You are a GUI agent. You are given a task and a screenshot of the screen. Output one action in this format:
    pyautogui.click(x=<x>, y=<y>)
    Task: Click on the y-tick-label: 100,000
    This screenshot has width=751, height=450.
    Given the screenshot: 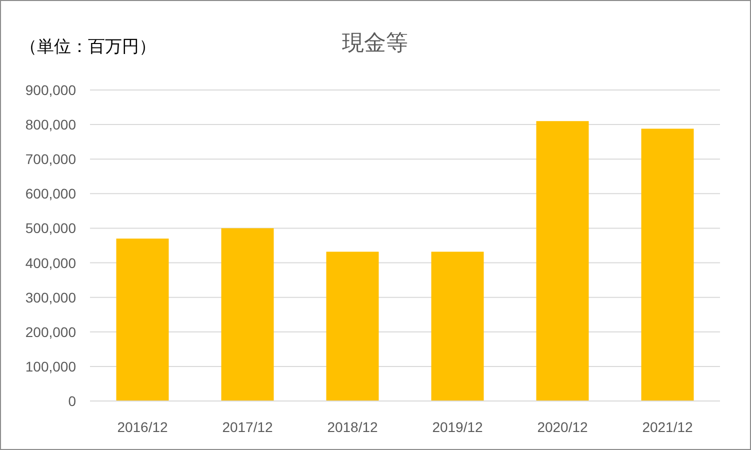 What is the action you would take?
    pyautogui.click(x=50, y=366)
    